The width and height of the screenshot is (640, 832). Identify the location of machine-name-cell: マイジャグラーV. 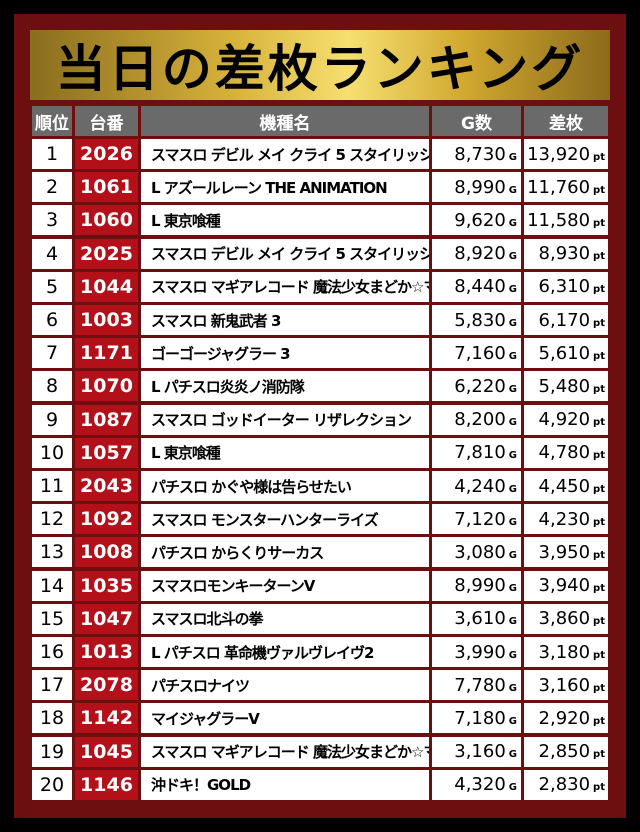
(285, 718).